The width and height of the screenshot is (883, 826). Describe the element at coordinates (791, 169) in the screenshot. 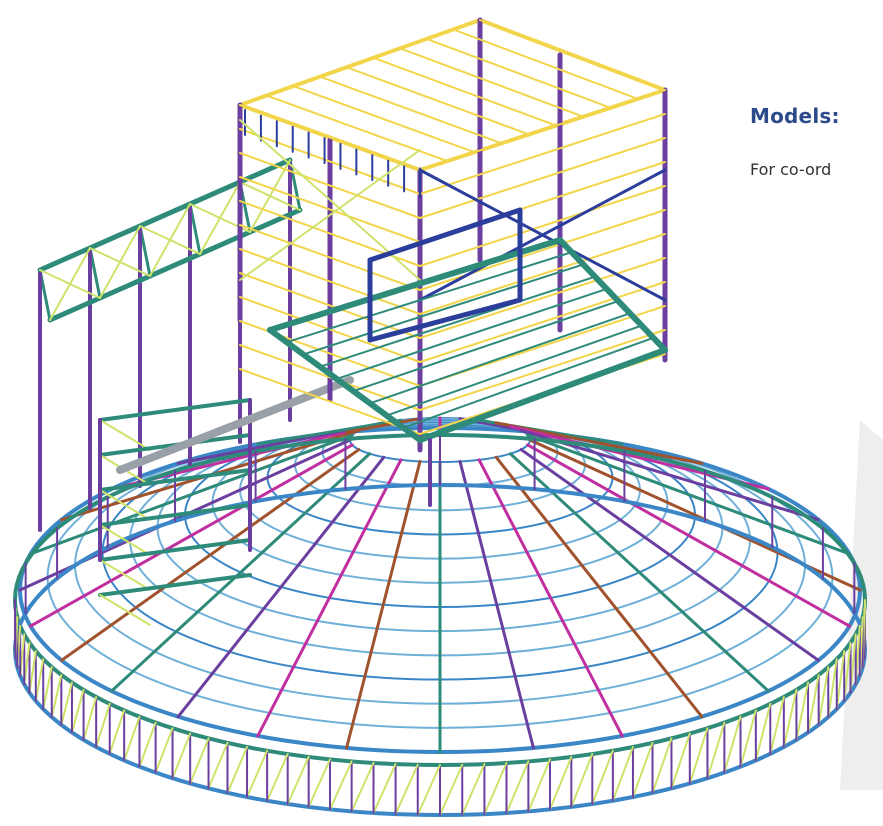

I see `section-body-text: For co-ord` at that location.